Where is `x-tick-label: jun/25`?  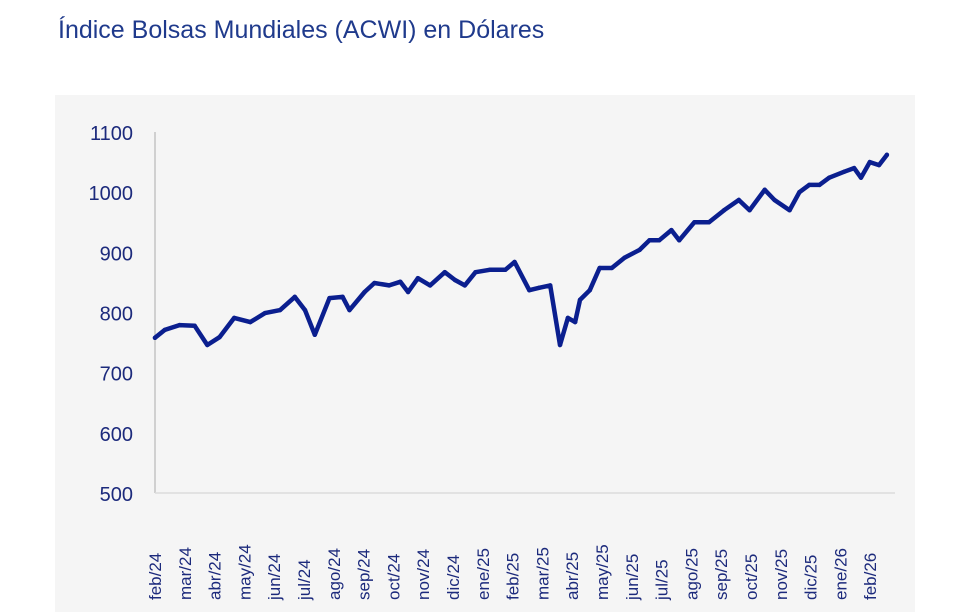 x-tick-label: jun/25 is located at coordinates (632, 577).